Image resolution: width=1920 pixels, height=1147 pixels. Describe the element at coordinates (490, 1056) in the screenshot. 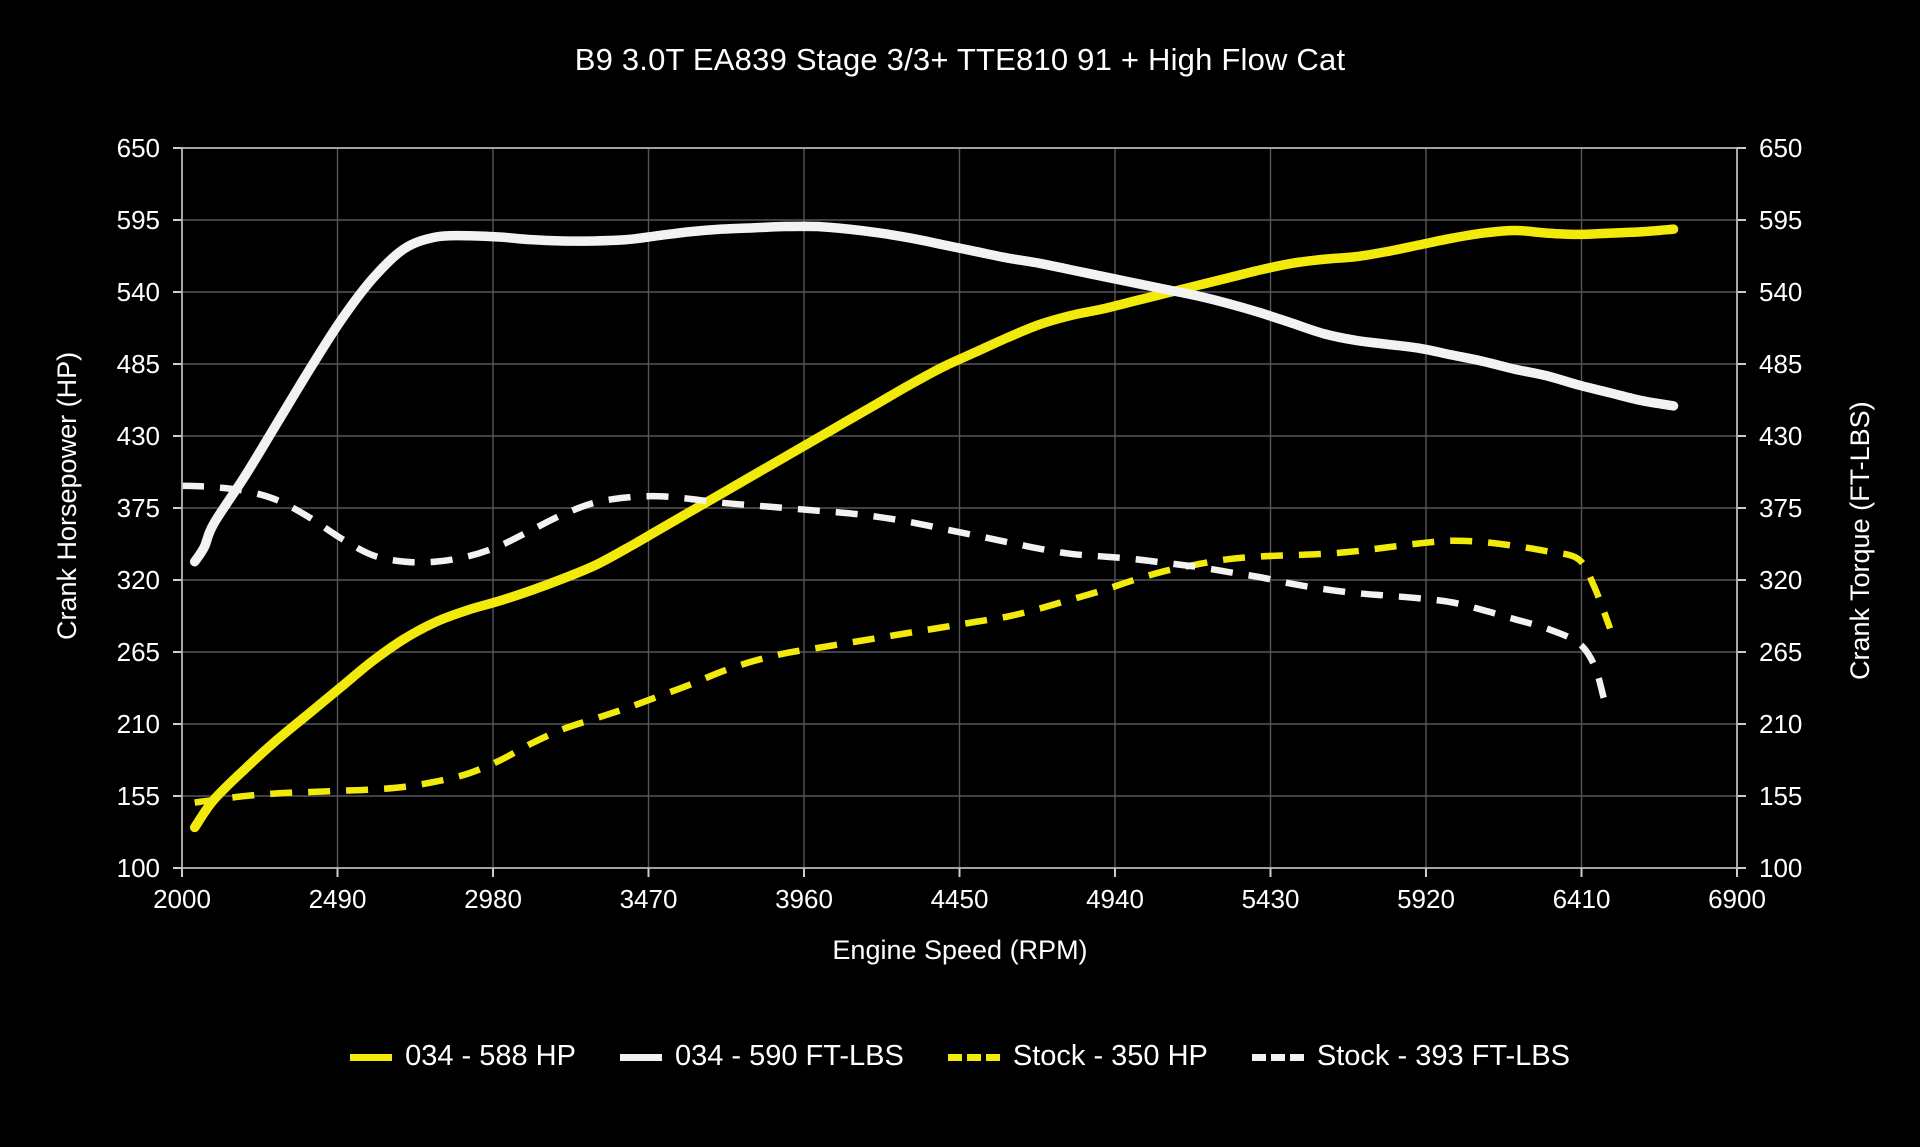

I see `legend-item-label: 034 - 588 HP` at that location.